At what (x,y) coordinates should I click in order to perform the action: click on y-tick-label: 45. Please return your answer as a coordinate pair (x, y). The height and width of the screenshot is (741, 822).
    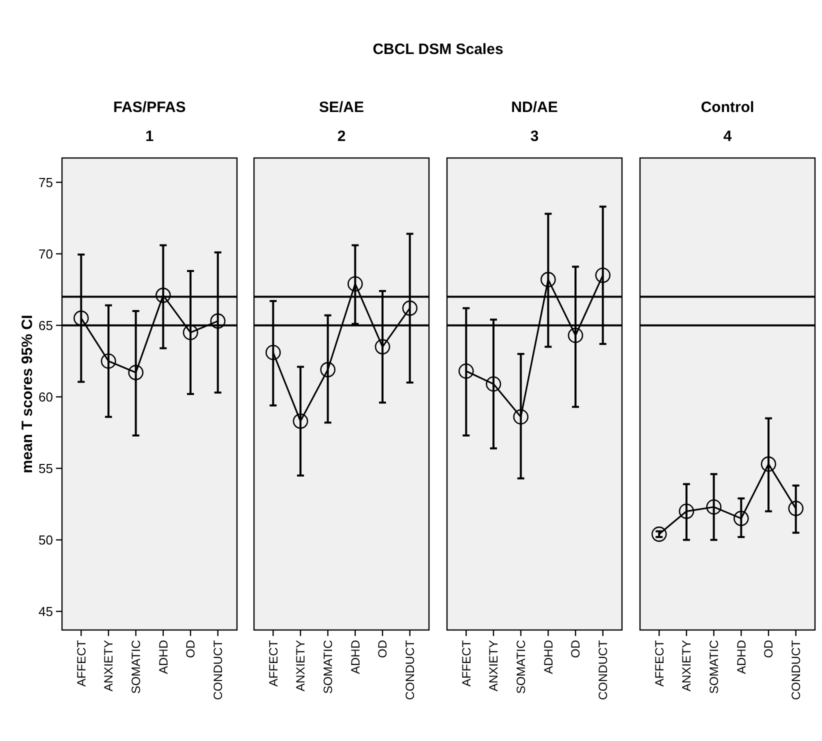
    Looking at the image, I should click on (45, 611).